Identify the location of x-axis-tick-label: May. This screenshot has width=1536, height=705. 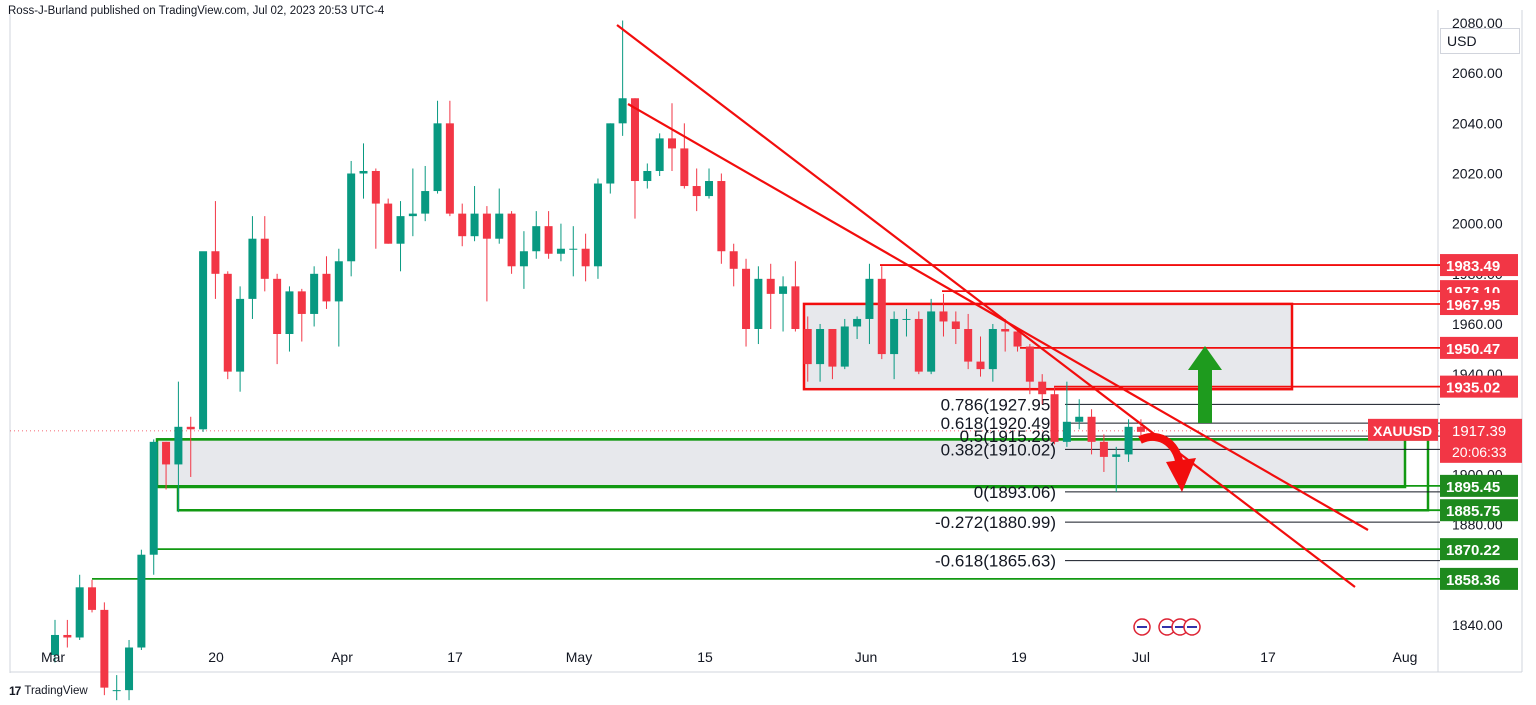
(579, 657).